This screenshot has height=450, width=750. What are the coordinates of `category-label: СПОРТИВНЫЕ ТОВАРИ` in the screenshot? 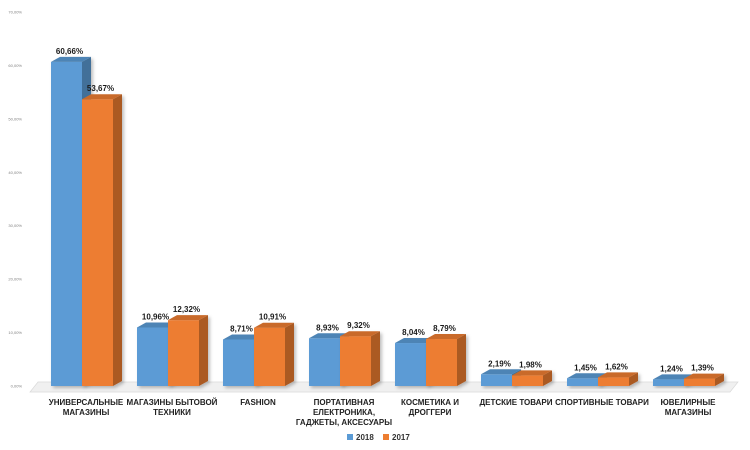 It's located at (602, 402).